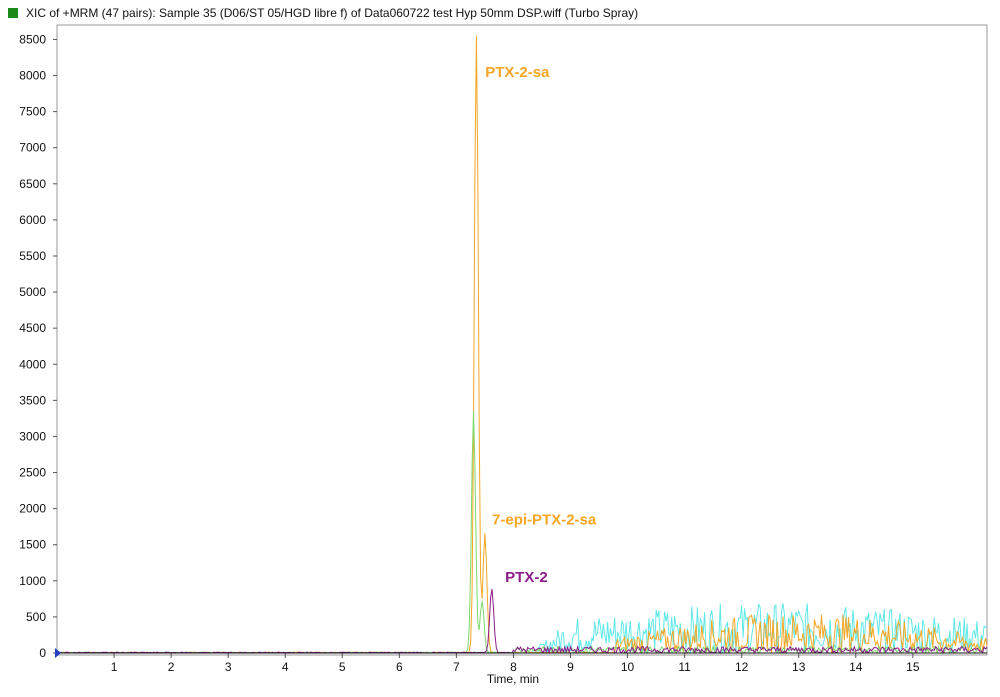 Image resolution: width=1000 pixels, height=697 pixels. Describe the element at coordinates (13, 13) in the screenshot. I see `trace-color-marker` at that location.